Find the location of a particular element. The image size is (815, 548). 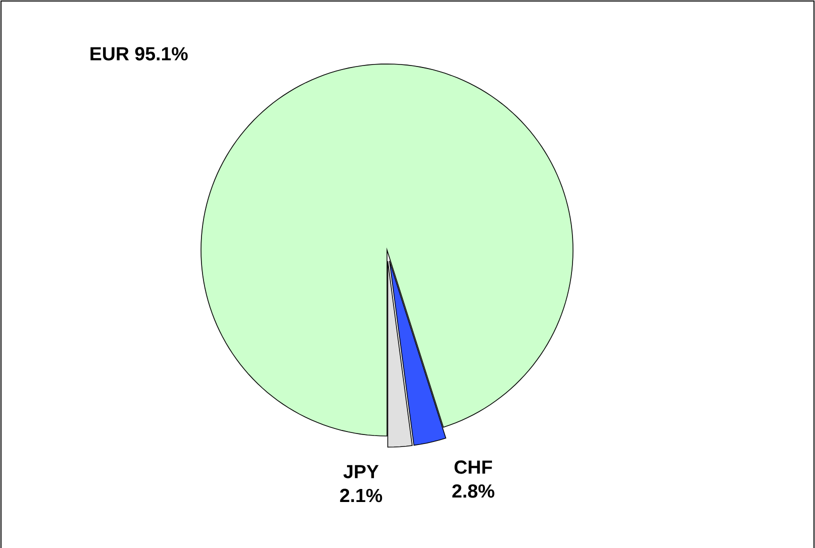

data-label: 95.1% is located at coordinates (161, 53).